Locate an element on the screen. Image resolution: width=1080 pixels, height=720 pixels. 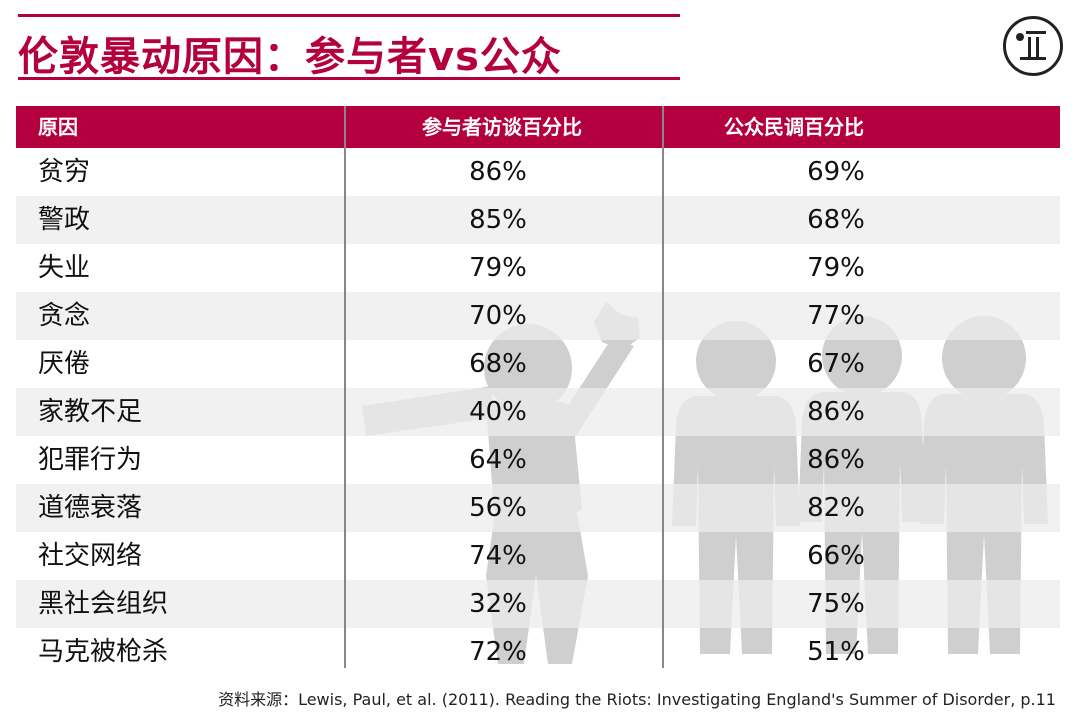
table-row: 贪念 70% 77% is located at coordinates (538, 316).